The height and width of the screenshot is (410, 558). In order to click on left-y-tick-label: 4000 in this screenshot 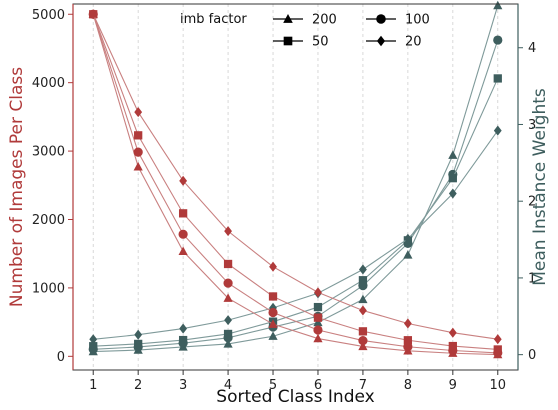, I will do `click(48, 83)`.